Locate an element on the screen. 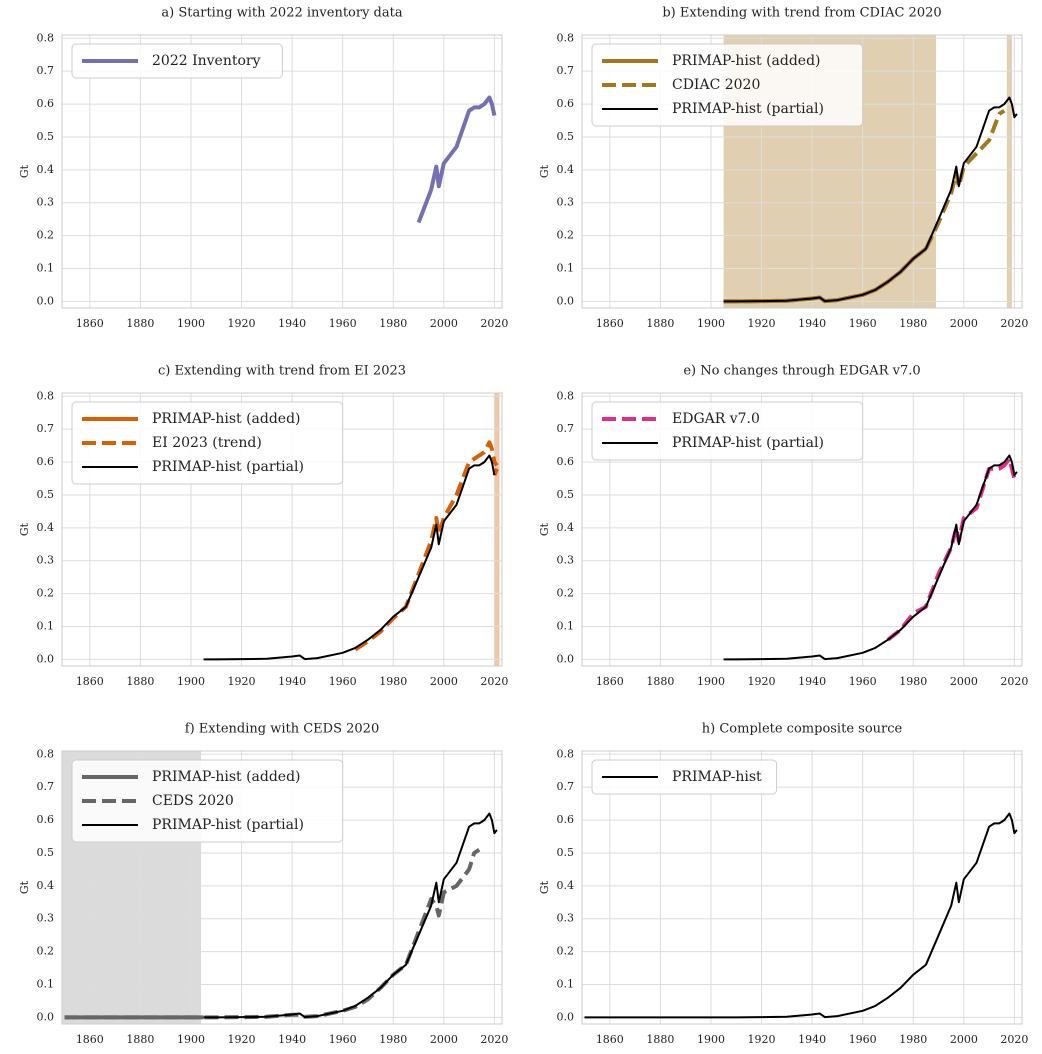 This screenshot has width=1042, height=1054. chart-title: c) Extending with trend from EI 2023 is located at coordinates (282, 371).